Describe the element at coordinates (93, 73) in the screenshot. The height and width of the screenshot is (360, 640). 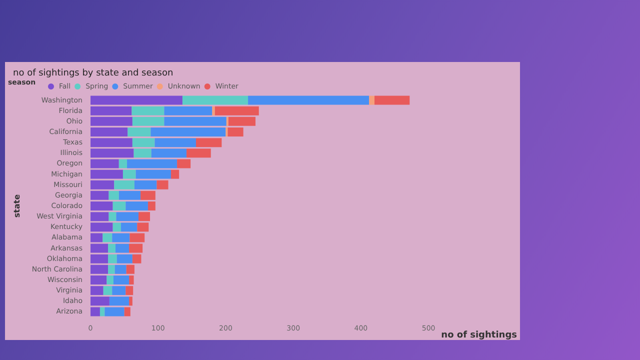
I see `chart-title: no of sightings by state and season` at that location.